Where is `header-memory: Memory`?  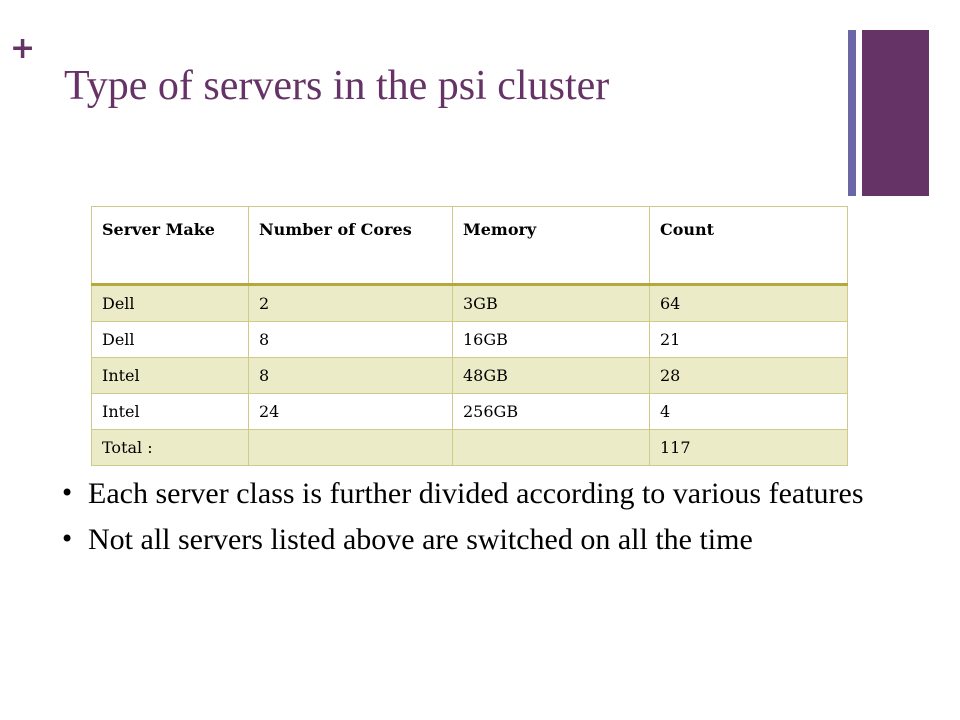
header-memory: Memory is located at coordinates (551, 246).